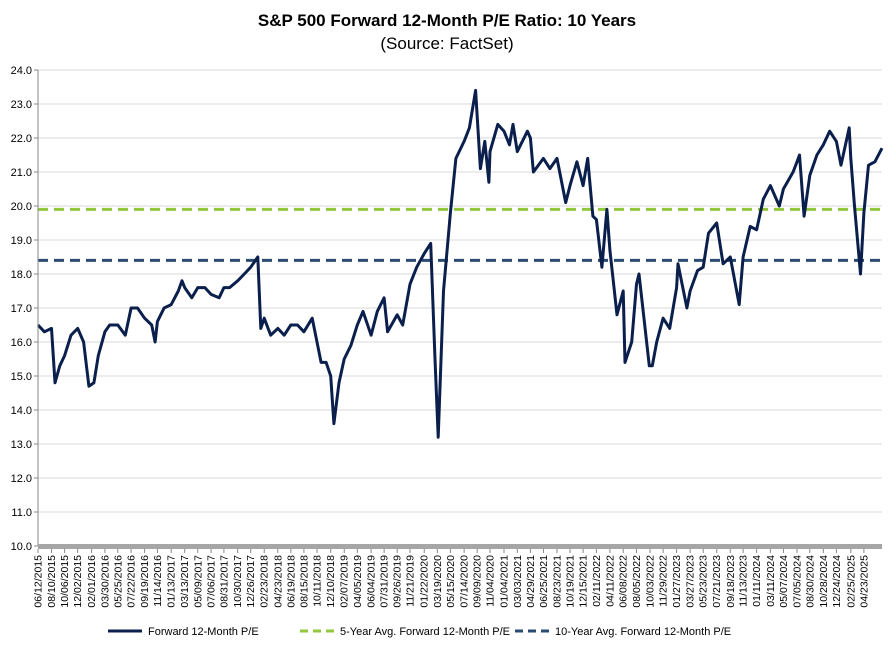  What do you see at coordinates (810, 581) in the screenshot?
I see `x-tick-label: 08/30/2024` at bounding box center [810, 581].